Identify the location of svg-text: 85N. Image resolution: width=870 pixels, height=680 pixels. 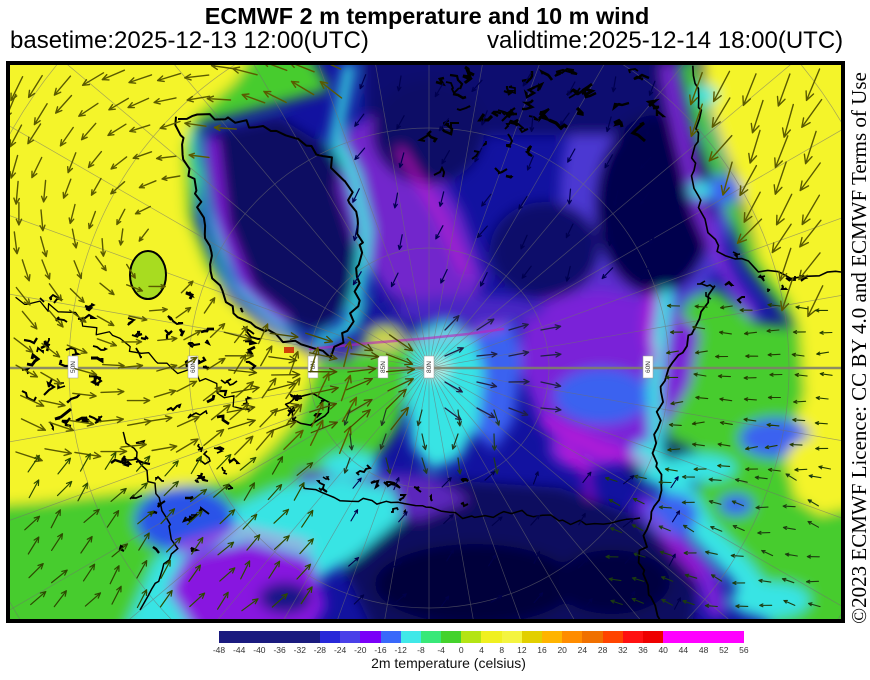
(383, 367).